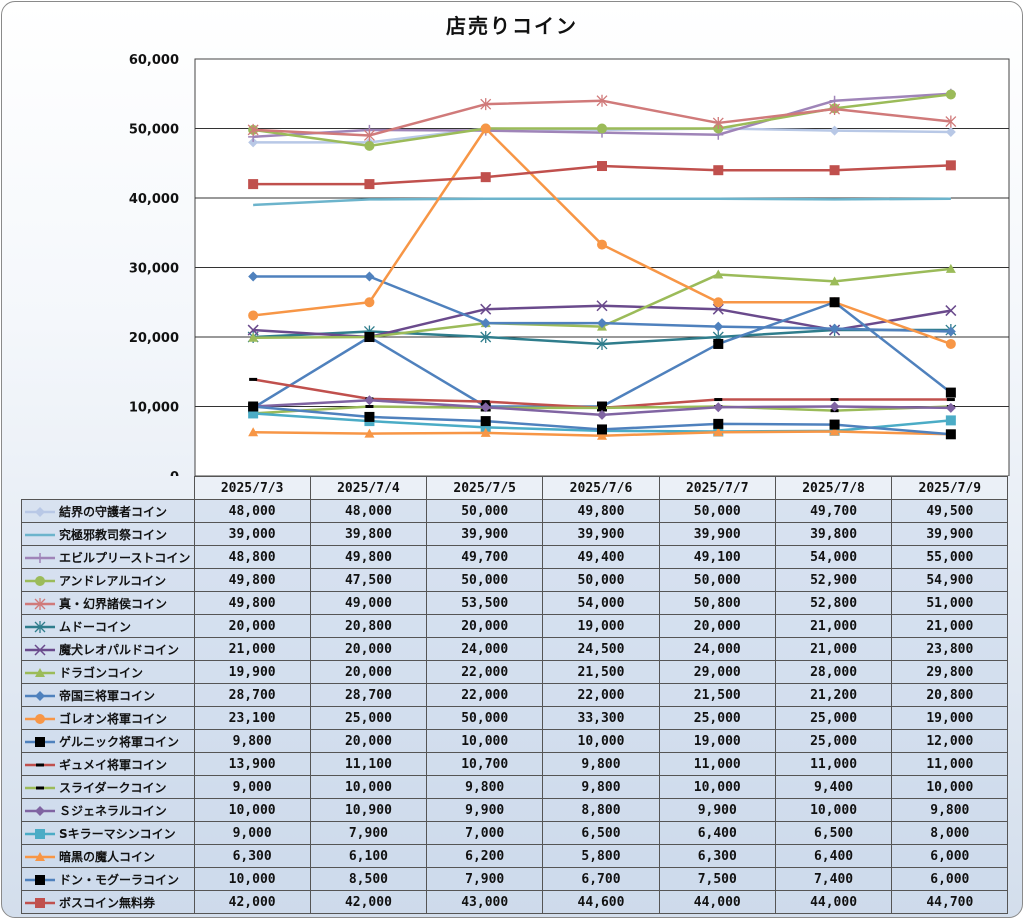 The width and height of the screenshot is (1024, 919). Describe the element at coordinates (368, 488) in the screenshot. I see `x-tick-label: 2025/7/4` at that location.